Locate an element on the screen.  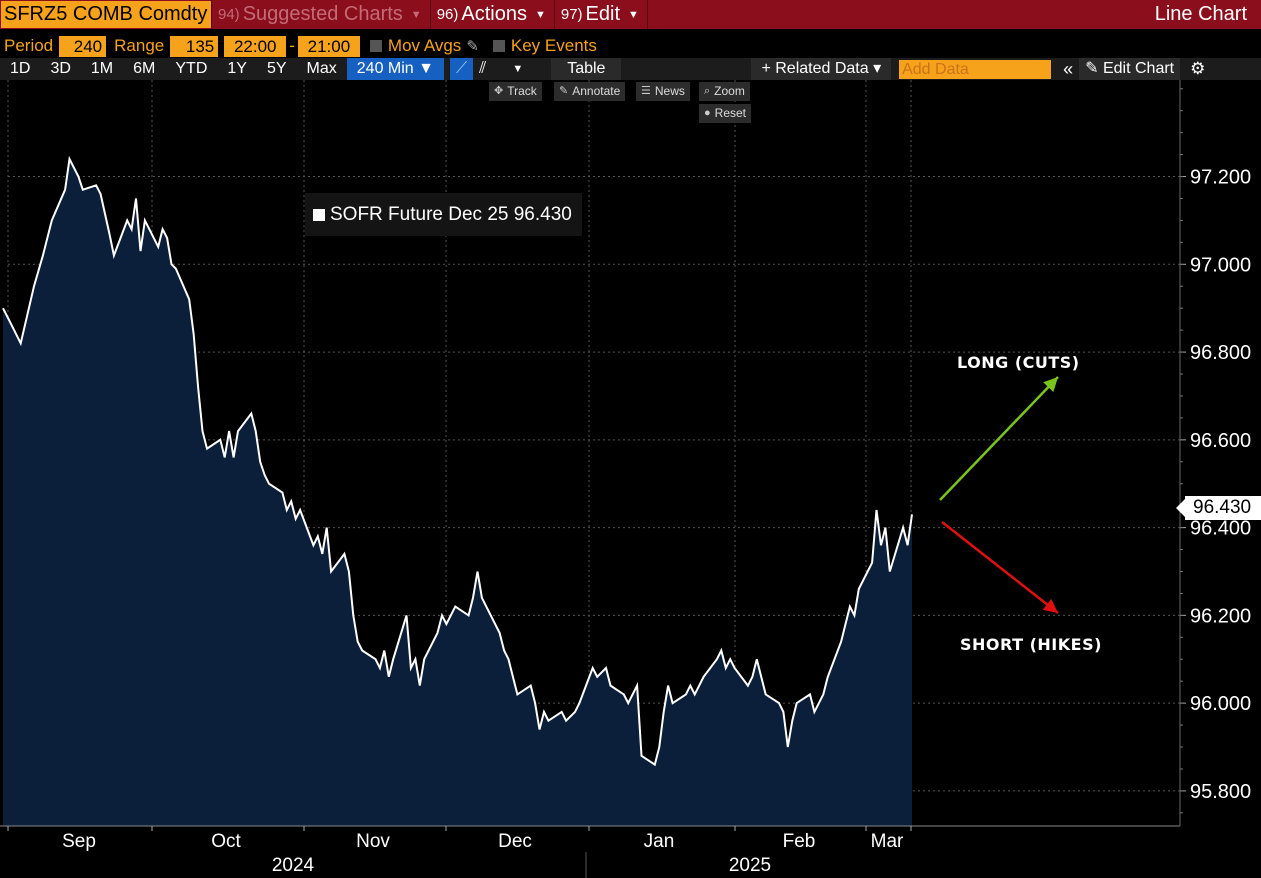
news-icon: ☰ is located at coordinates (646, 91).